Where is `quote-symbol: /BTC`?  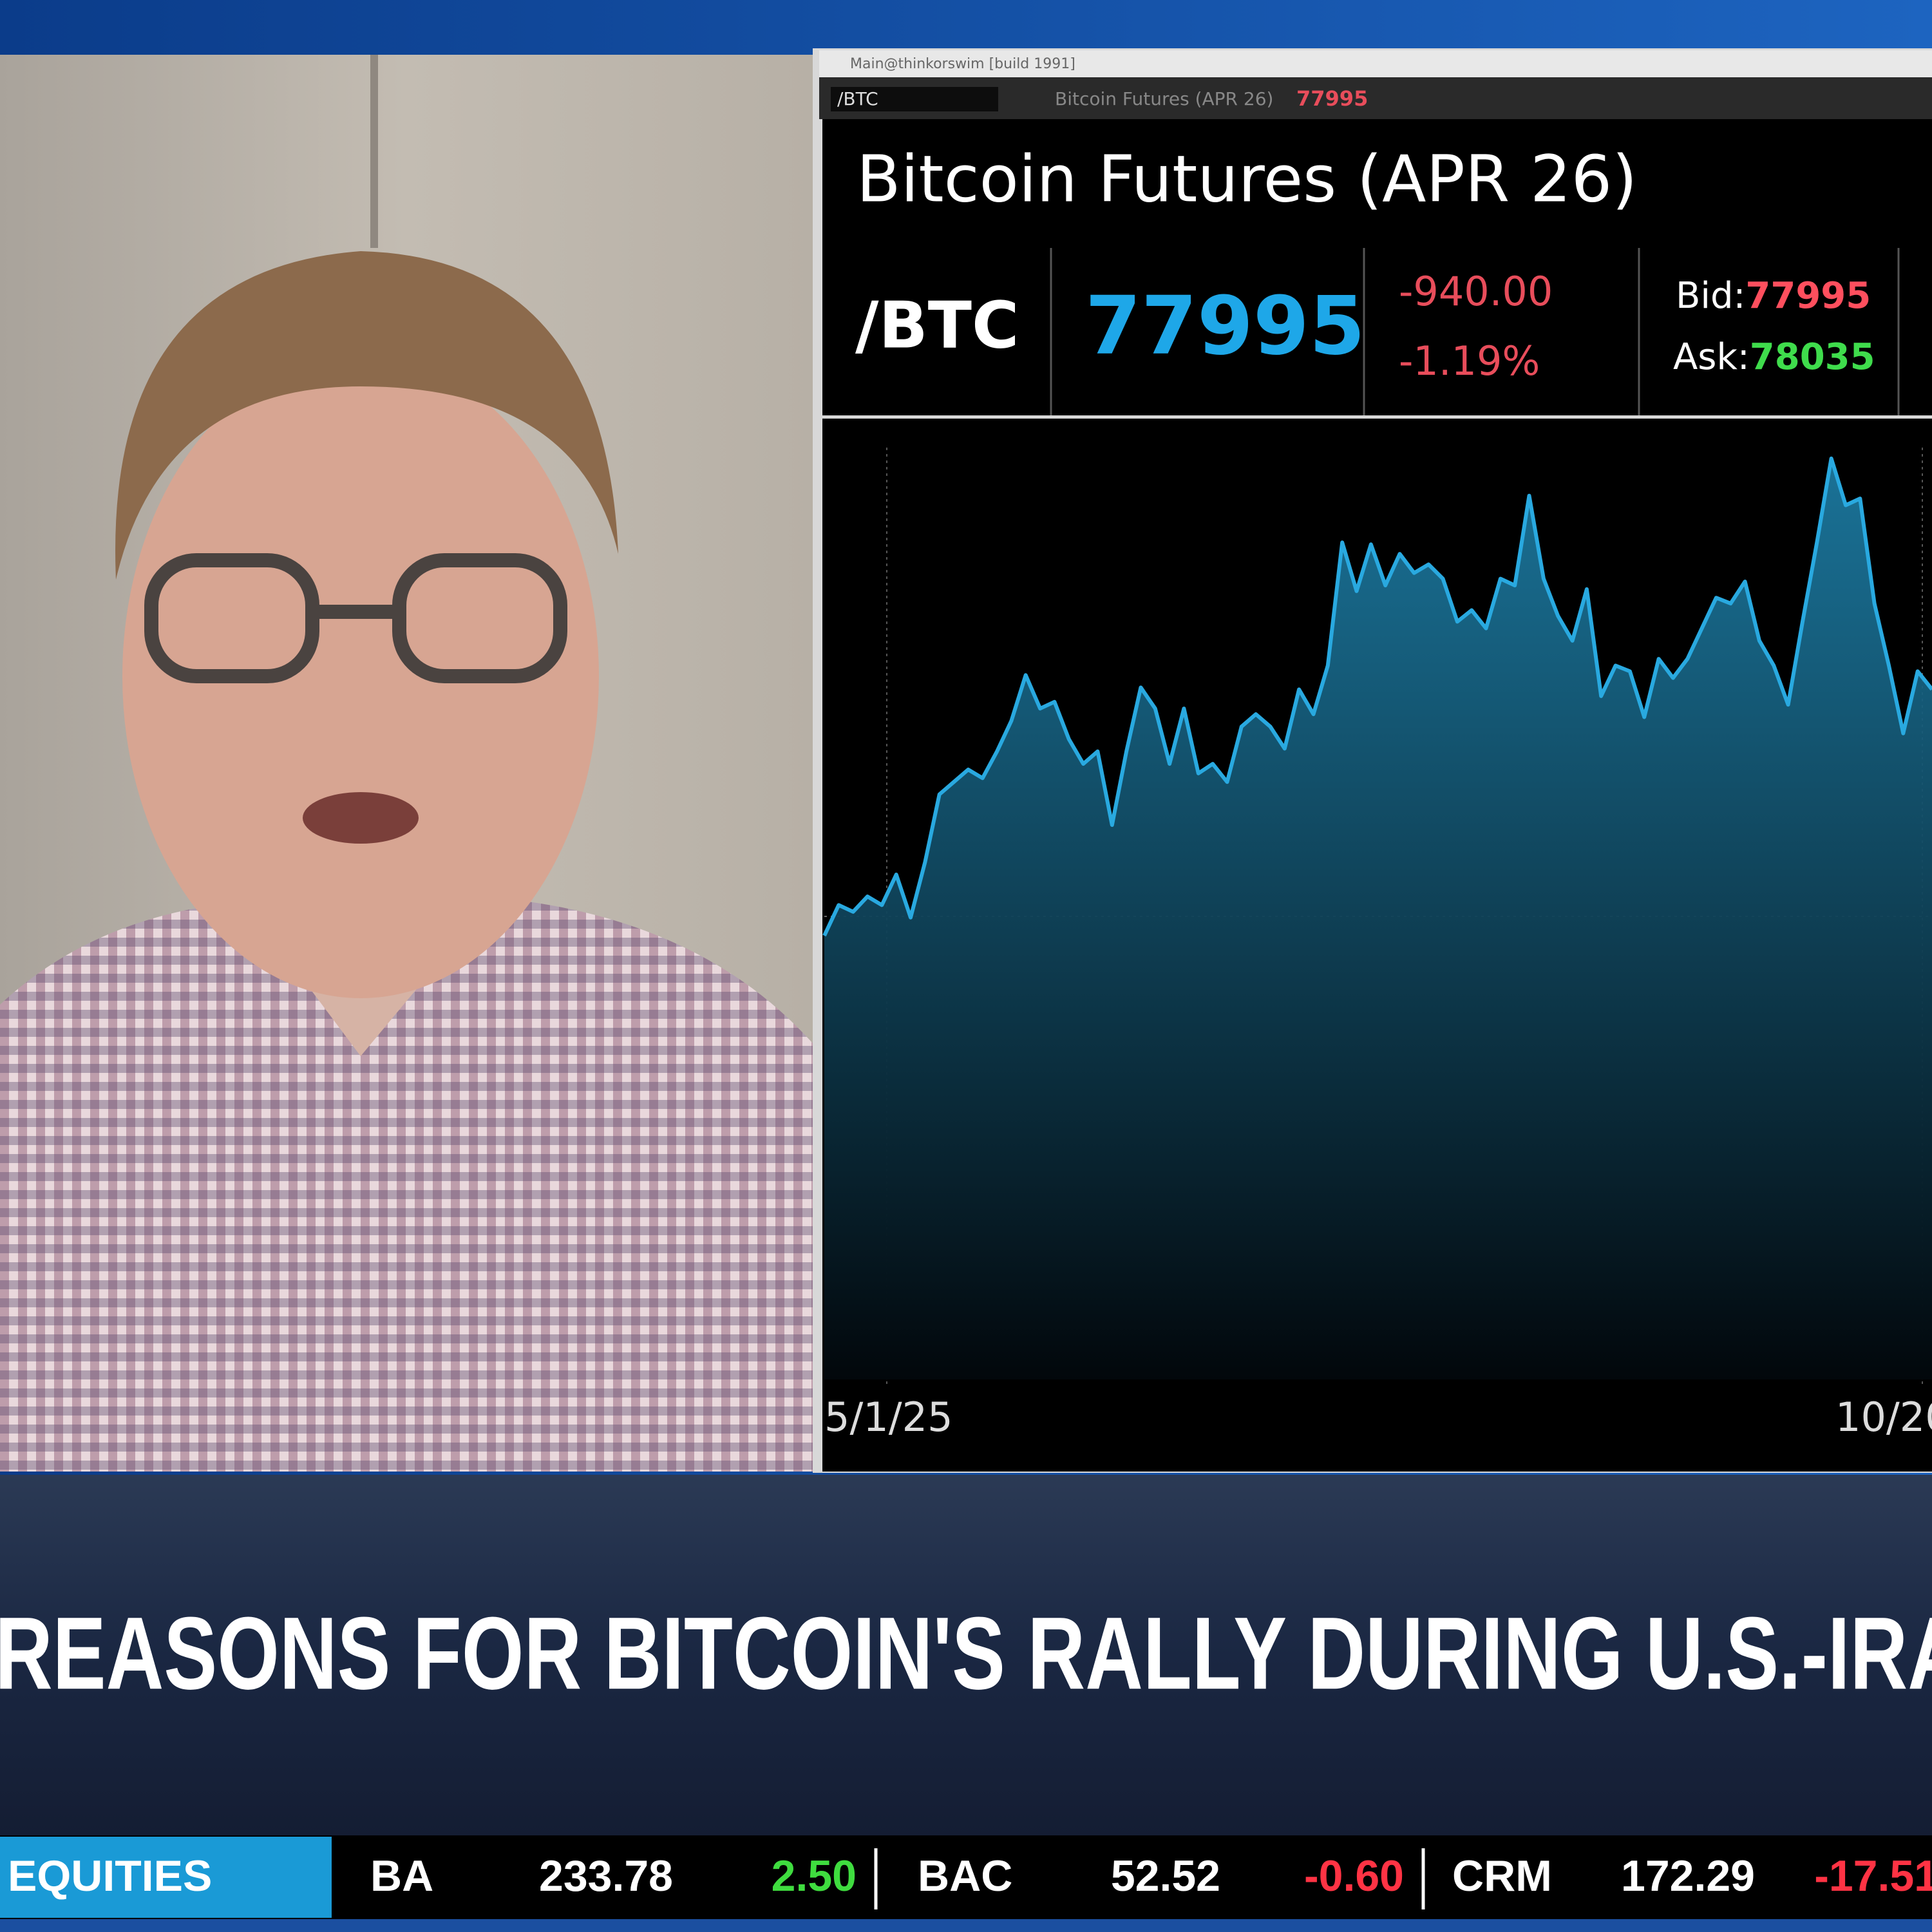
quote-symbol: /BTC is located at coordinates (937, 325).